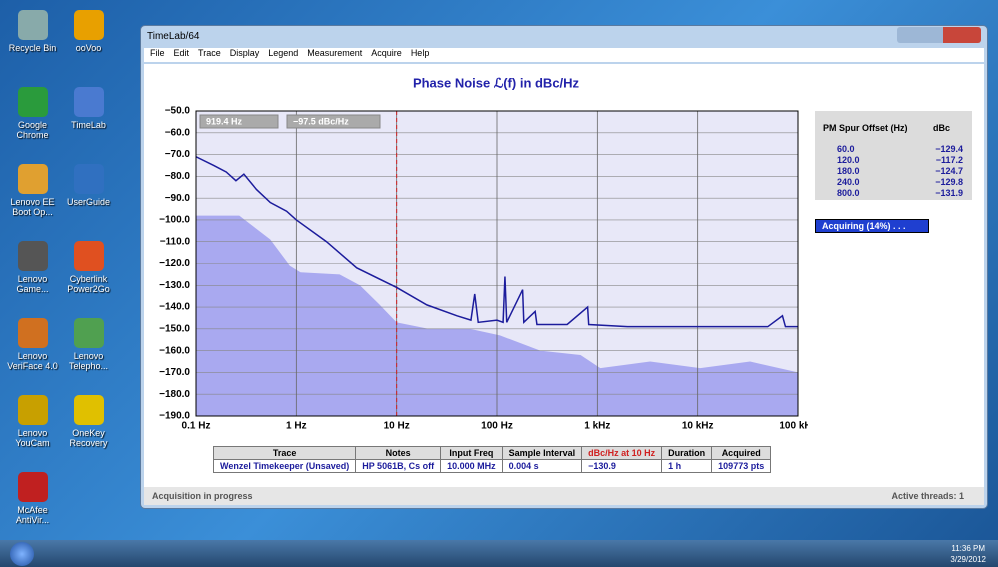 The height and width of the screenshot is (567, 998). What do you see at coordinates (386, 53) in the screenshot?
I see `menu-item: Acquire` at bounding box center [386, 53].